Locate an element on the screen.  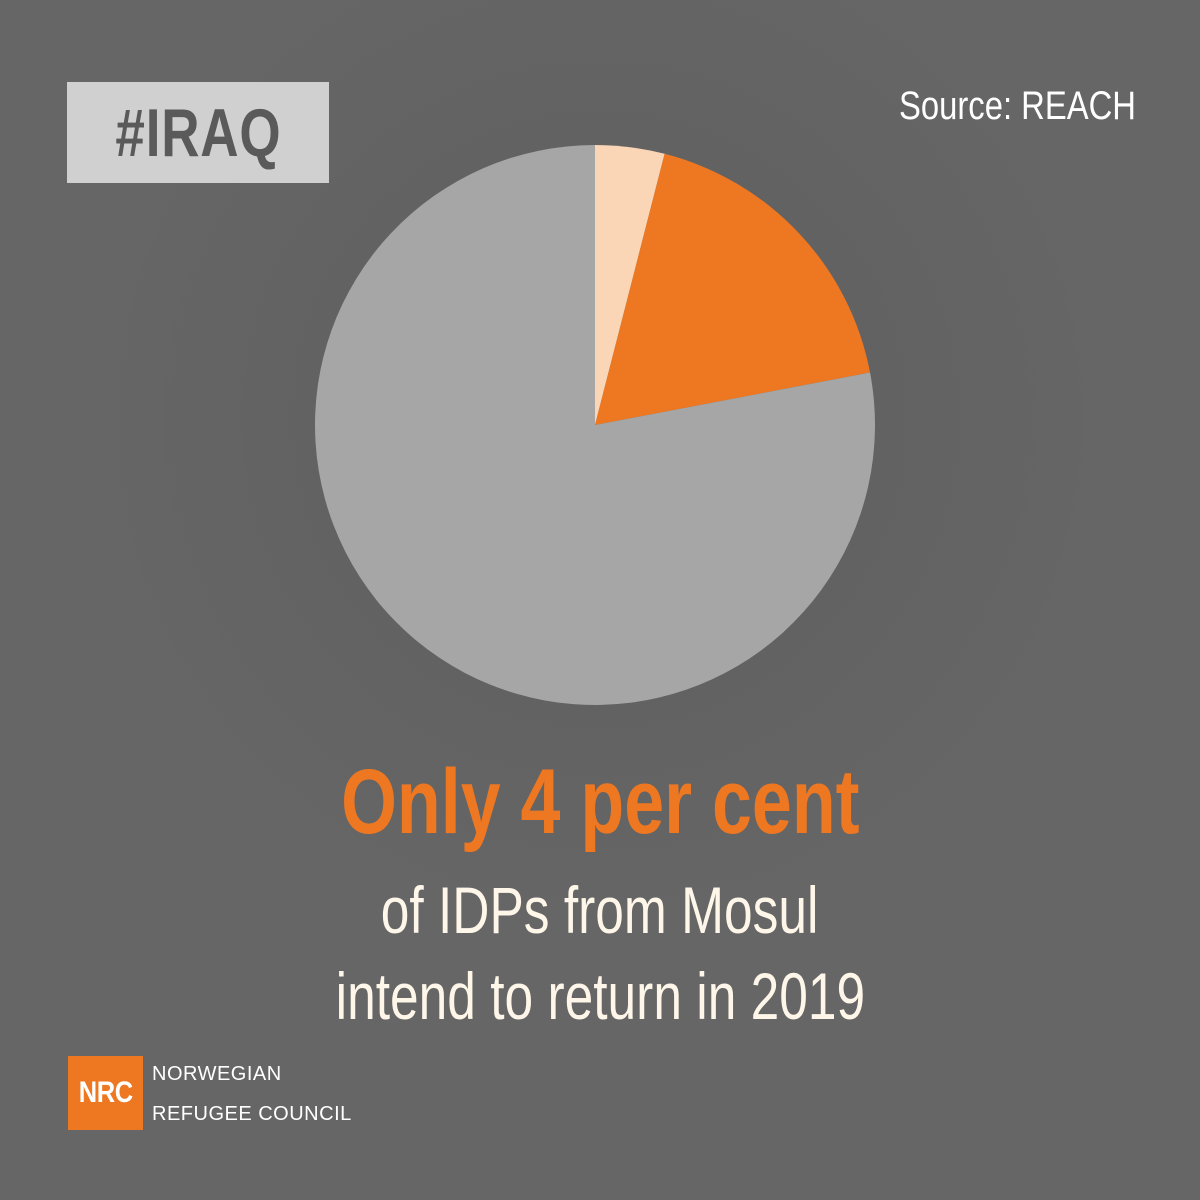
subline-2: intend to return in 2019 is located at coordinates (600, 996).